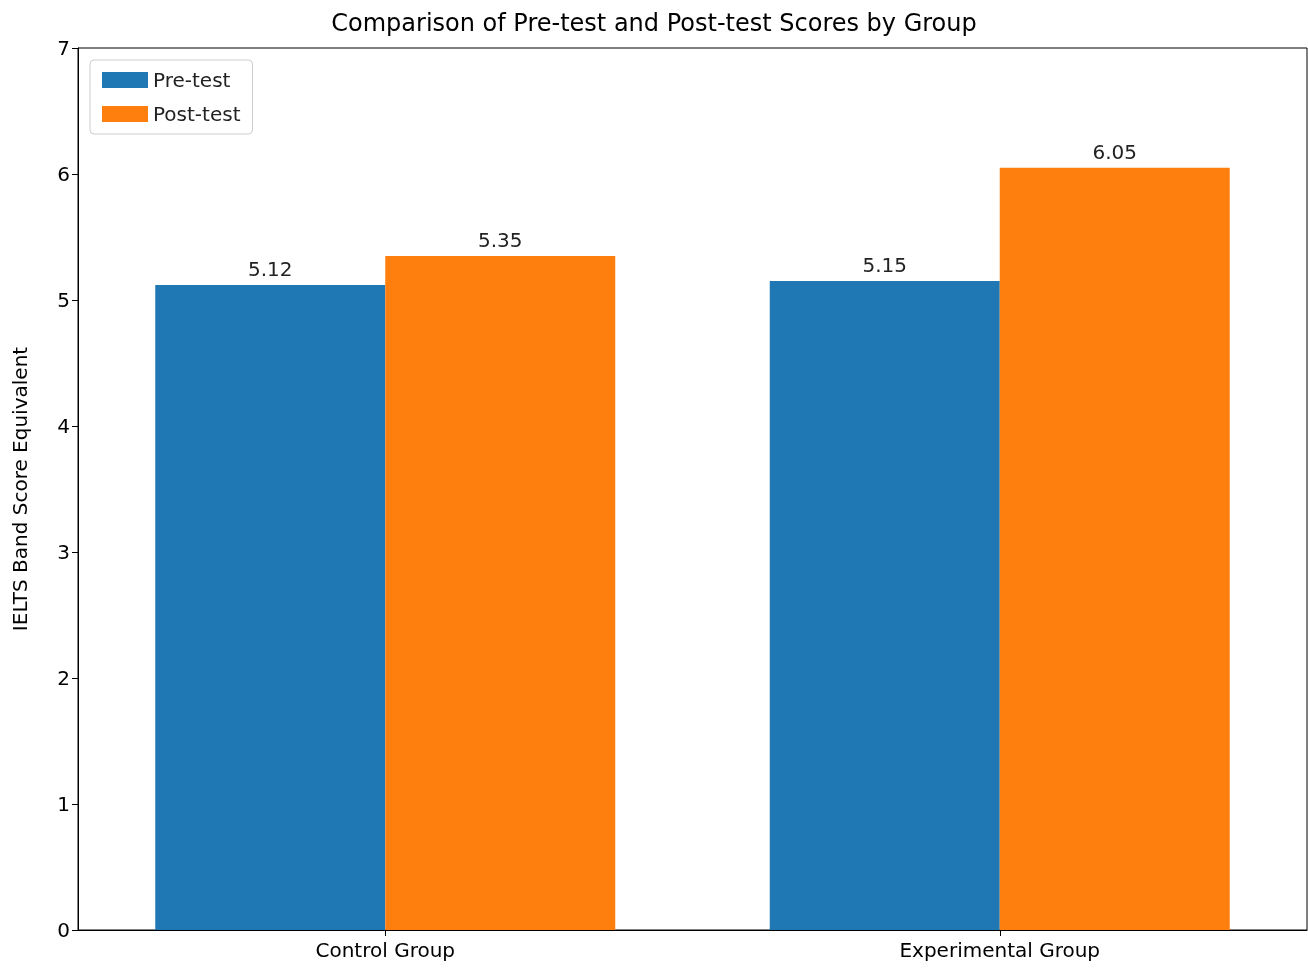 This screenshot has height=969, width=1308. What do you see at coordinates (192, 80) in the screenshot?
I see `legend-label: Pre-test` at bounding box center [192, 80].